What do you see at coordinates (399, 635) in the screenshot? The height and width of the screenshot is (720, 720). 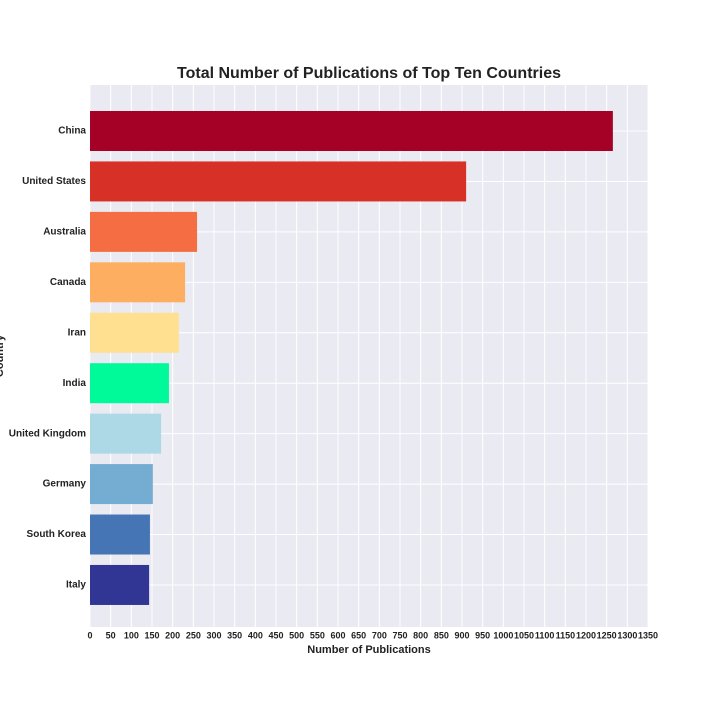 I see `x-tick-label: 750` at bounding box center [399, 635].